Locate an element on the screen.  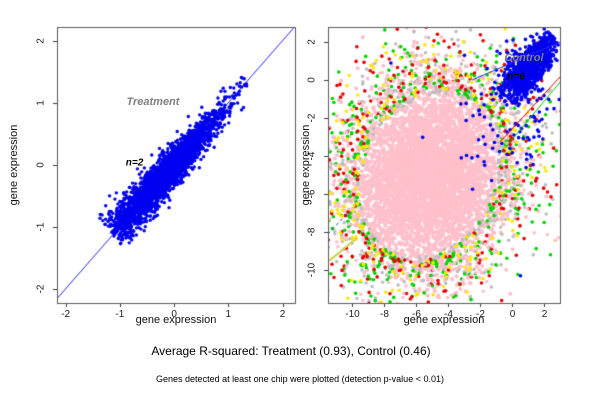
x-tick-label: -4 is located at coordinates (448, 314).